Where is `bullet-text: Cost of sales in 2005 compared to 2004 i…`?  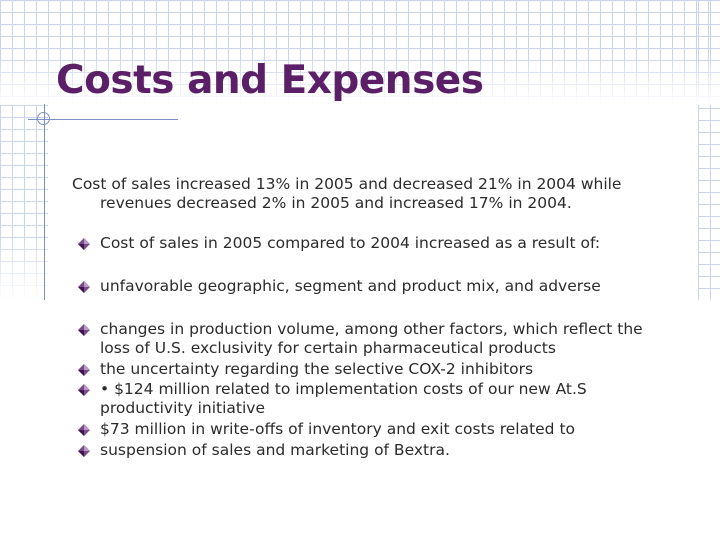
bullet-text: Cost of sales in 2005 compared to 2004 i… is located at coordinates (395, 243).